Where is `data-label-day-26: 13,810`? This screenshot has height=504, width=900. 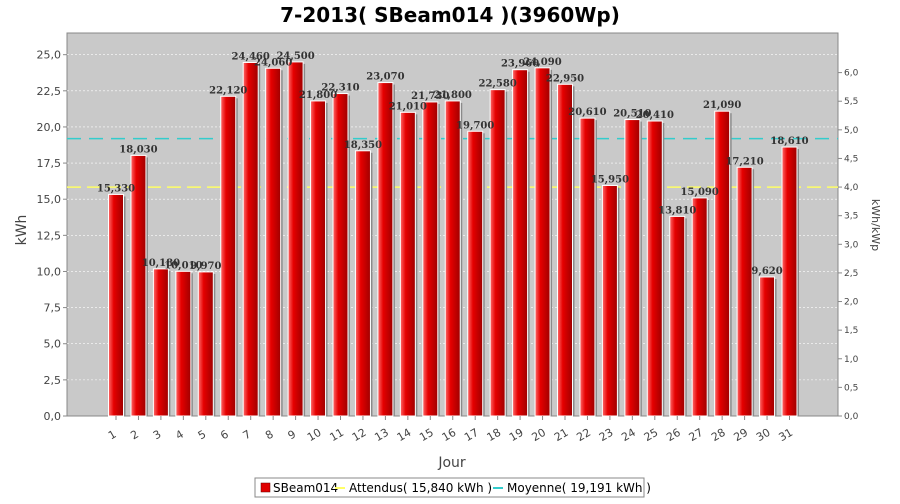
data-label-day-26: 13,810 is located at coordinates (677, 210).